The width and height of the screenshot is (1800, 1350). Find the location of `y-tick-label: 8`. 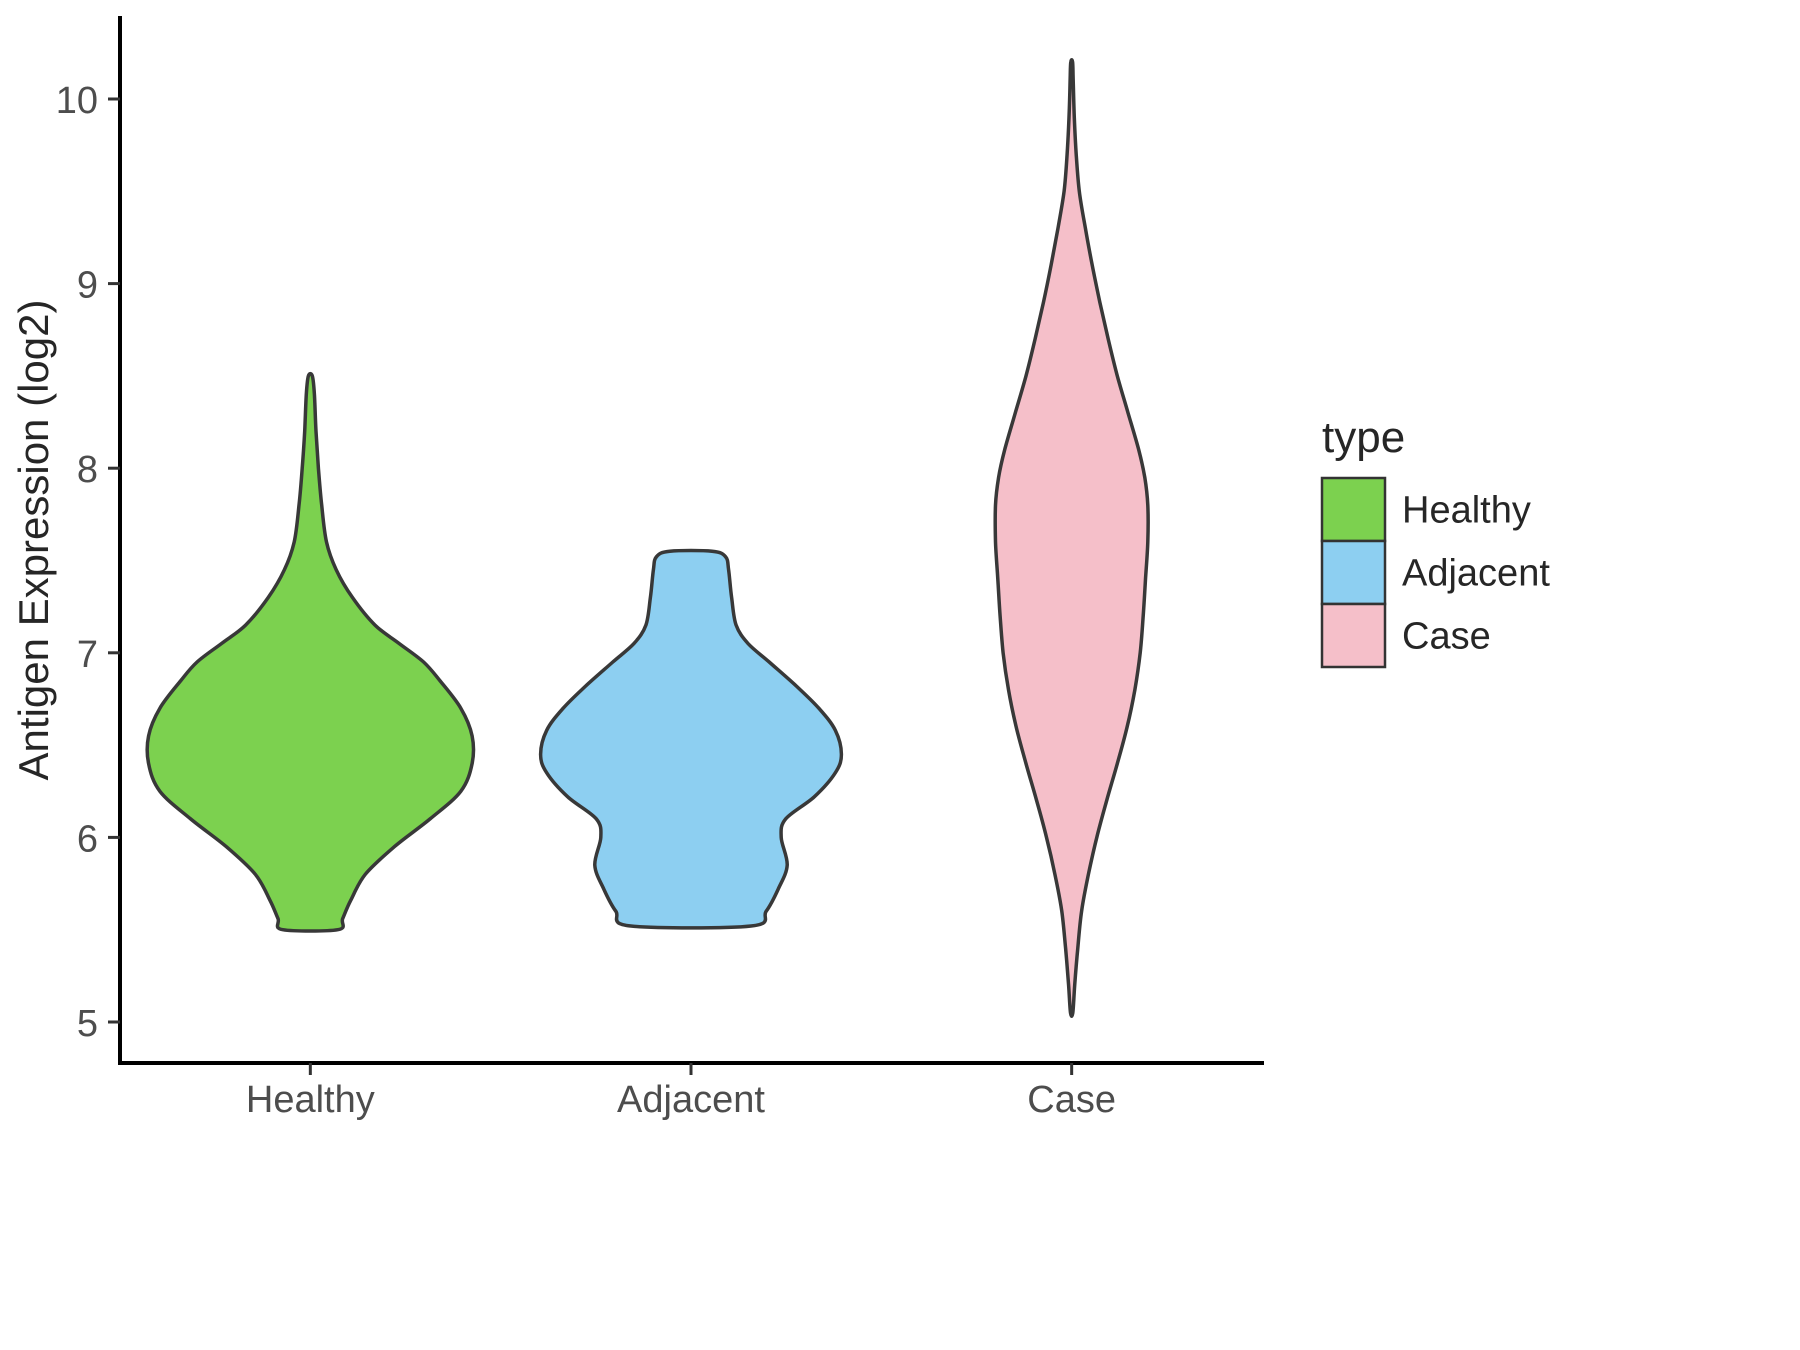

y-tick-label: 8 is located at coordinates (87, 470).